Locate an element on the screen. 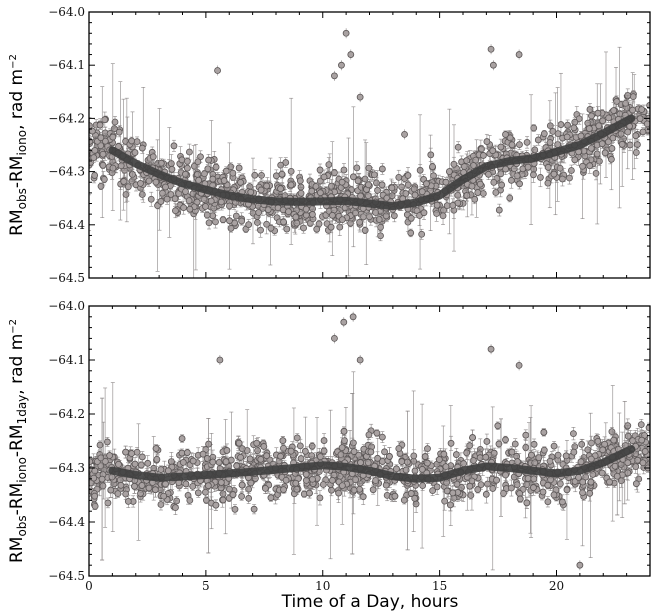  y-tick-label: −64.3 is located at coordinates (66, 172).